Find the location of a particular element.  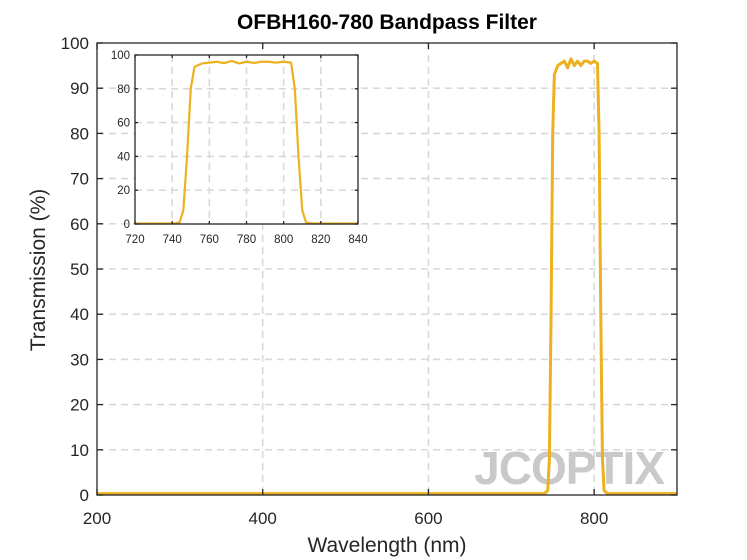

inset-plot: 720 740 760 780 800 820 840 0 20 40 60 80 100 is located at coordinates (239, 148).